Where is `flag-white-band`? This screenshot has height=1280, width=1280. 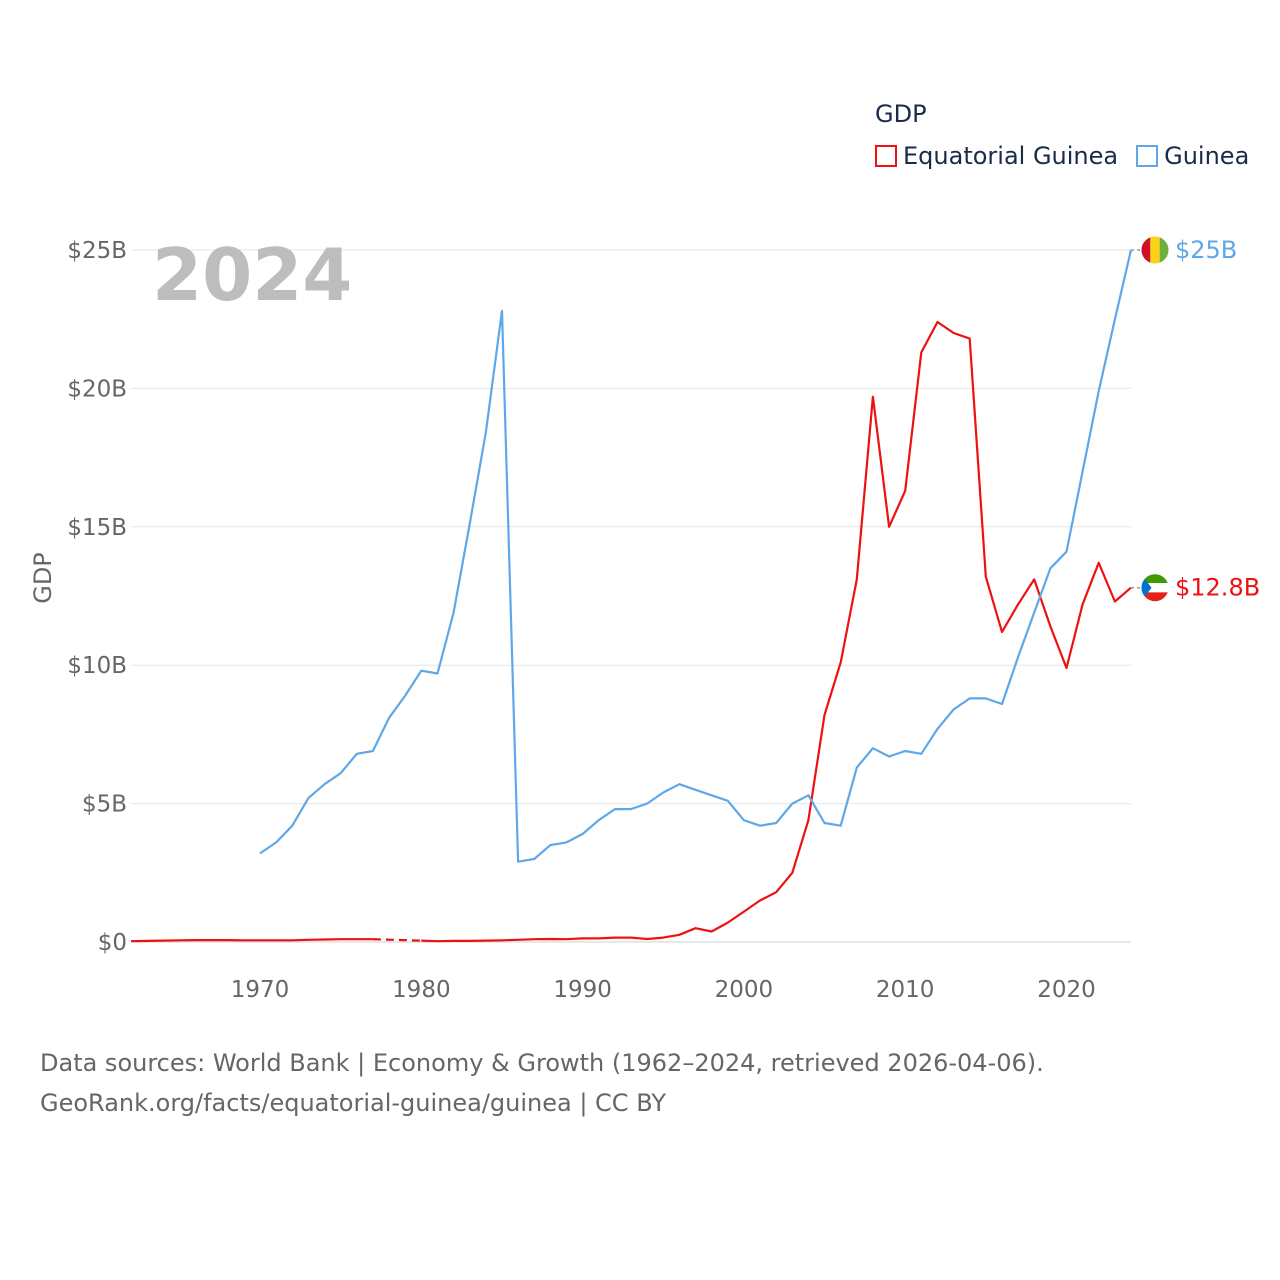
flag-white-band is located at coordinates (1155, 588).